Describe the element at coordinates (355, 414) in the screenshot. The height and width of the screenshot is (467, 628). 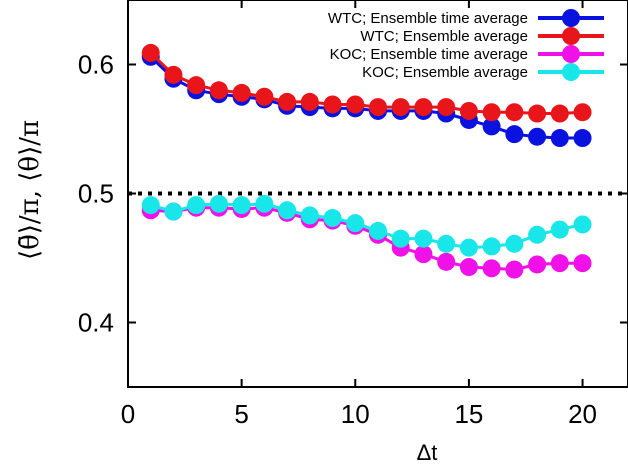
I see `x-tick-label: 10` at that location.